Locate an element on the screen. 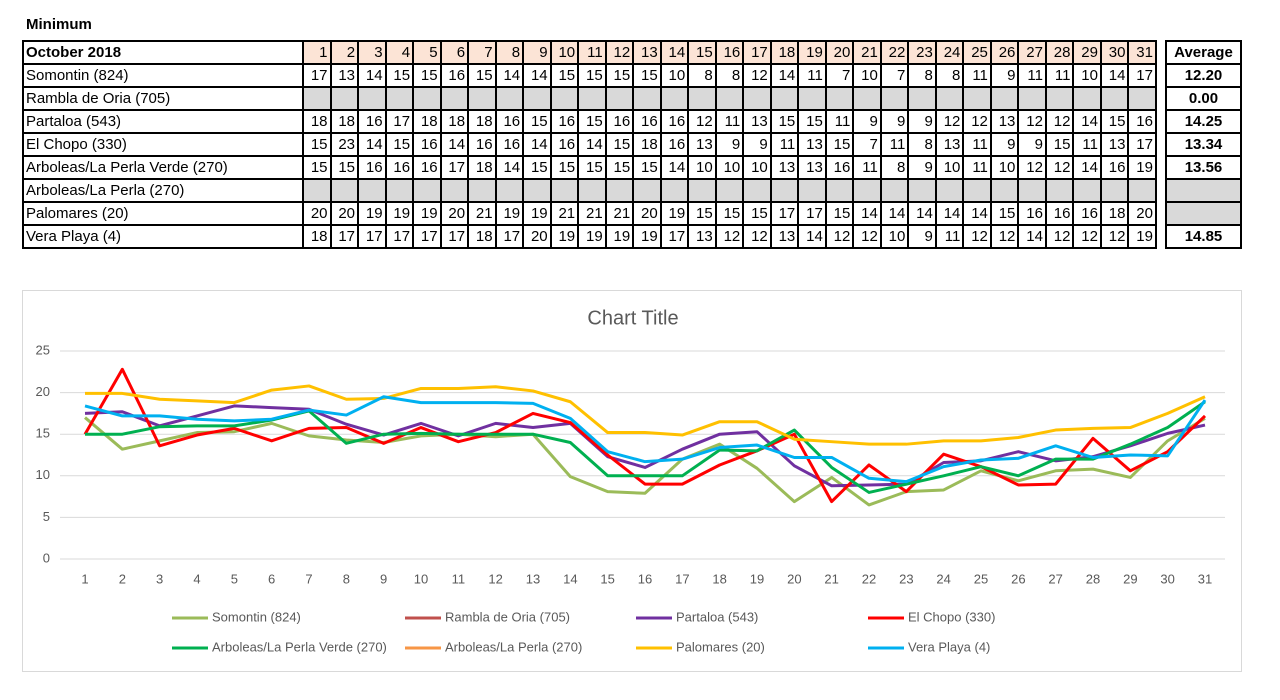 This screenshot has height=700, width=1280. day-header: 21 is located at coordinates (867, 52).